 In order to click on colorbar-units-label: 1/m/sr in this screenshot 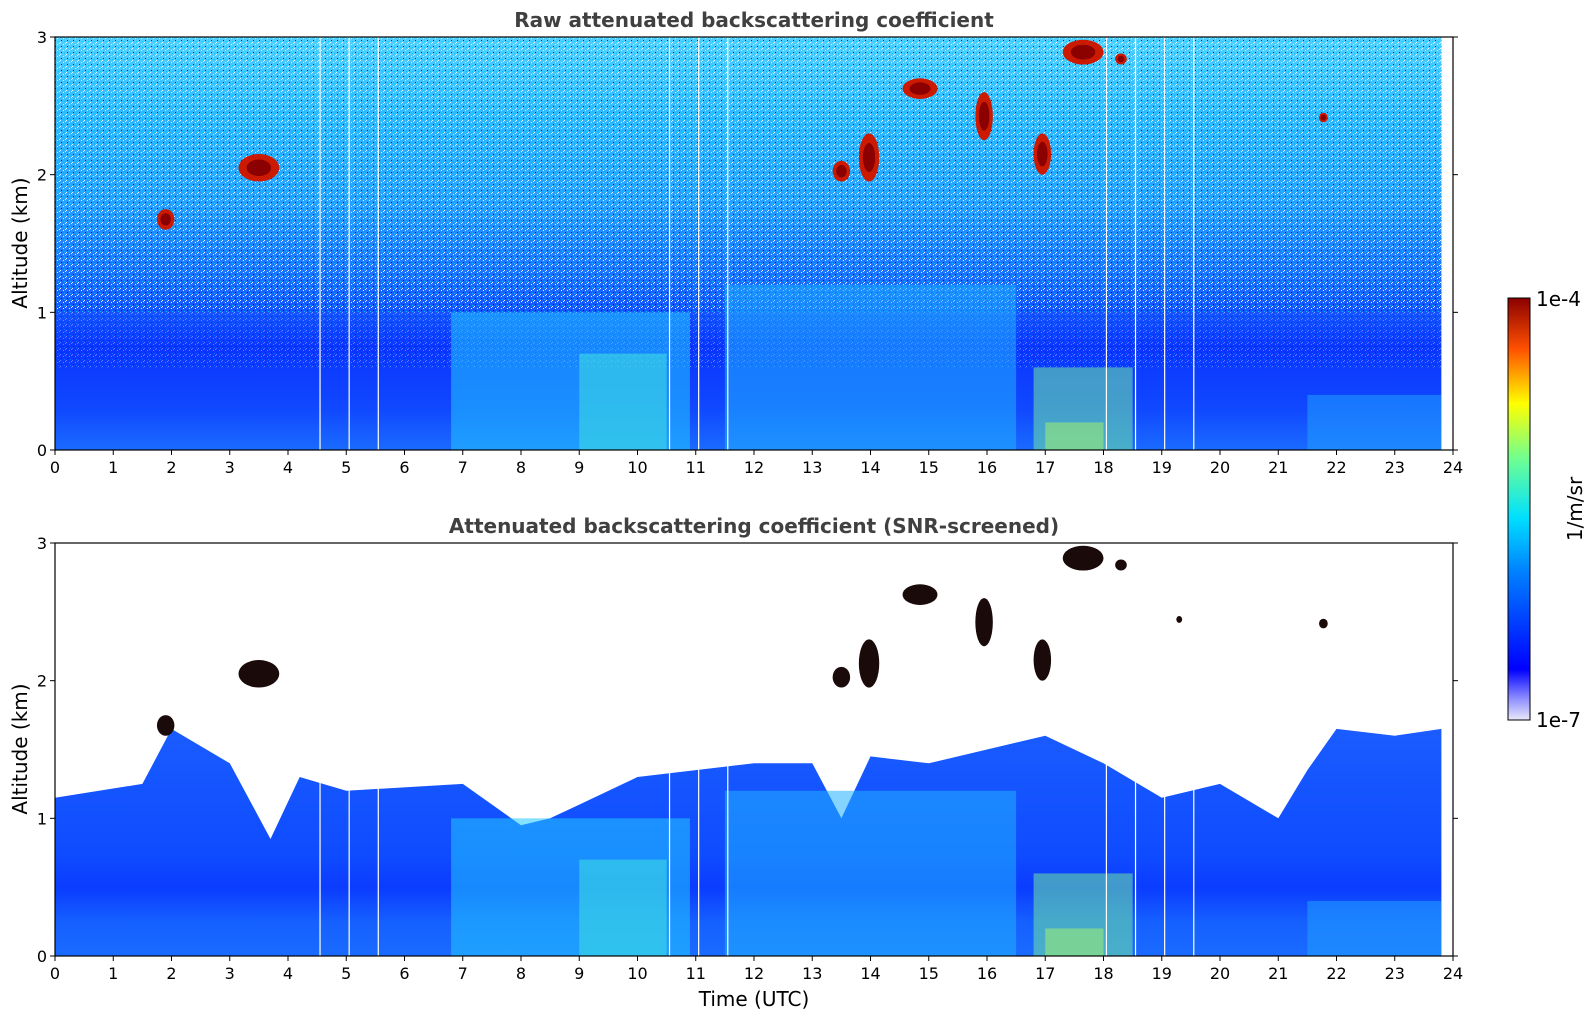, I will do `click(1575, 508)`.